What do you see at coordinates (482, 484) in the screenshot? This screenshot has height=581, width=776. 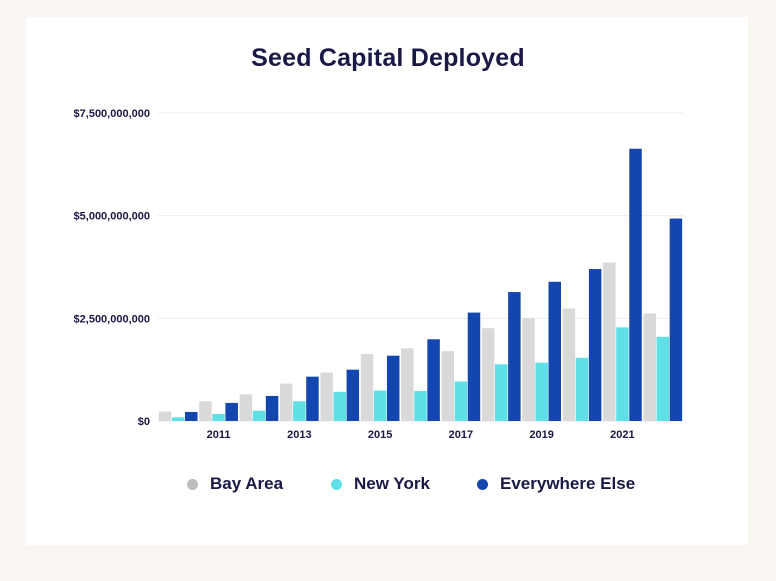 I see `legend-swatch-everywhere-else` at bounding box center [482, 484].